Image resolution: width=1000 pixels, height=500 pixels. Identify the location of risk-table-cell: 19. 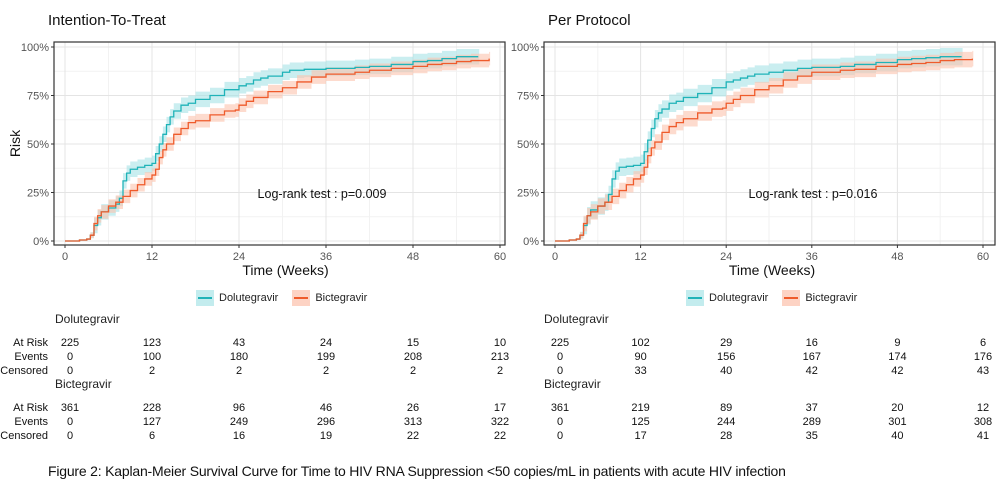
(326, 436).